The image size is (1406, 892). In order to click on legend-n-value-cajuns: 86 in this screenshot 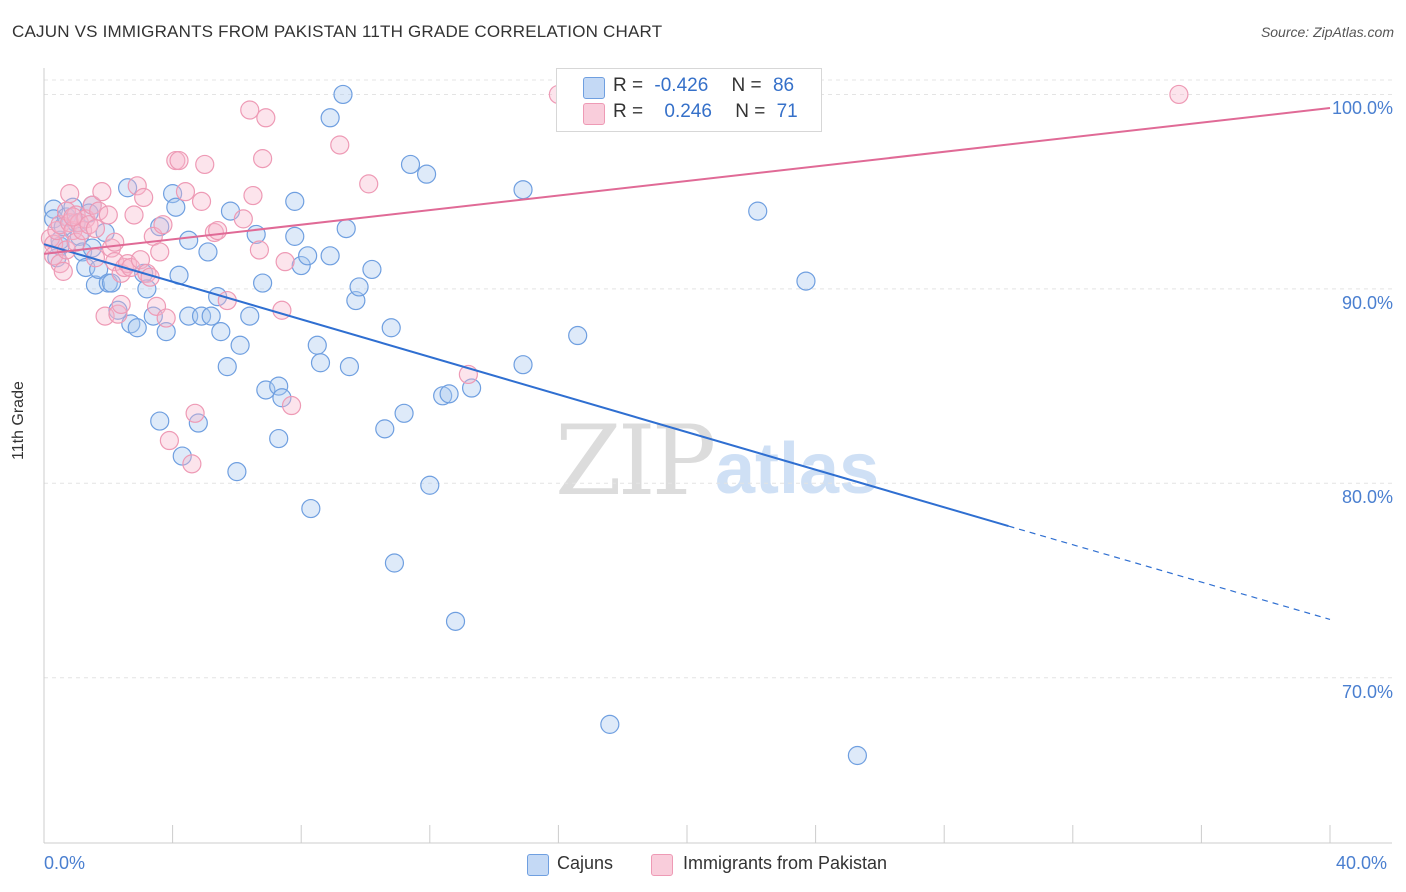, I will do `click(783, 85)`.